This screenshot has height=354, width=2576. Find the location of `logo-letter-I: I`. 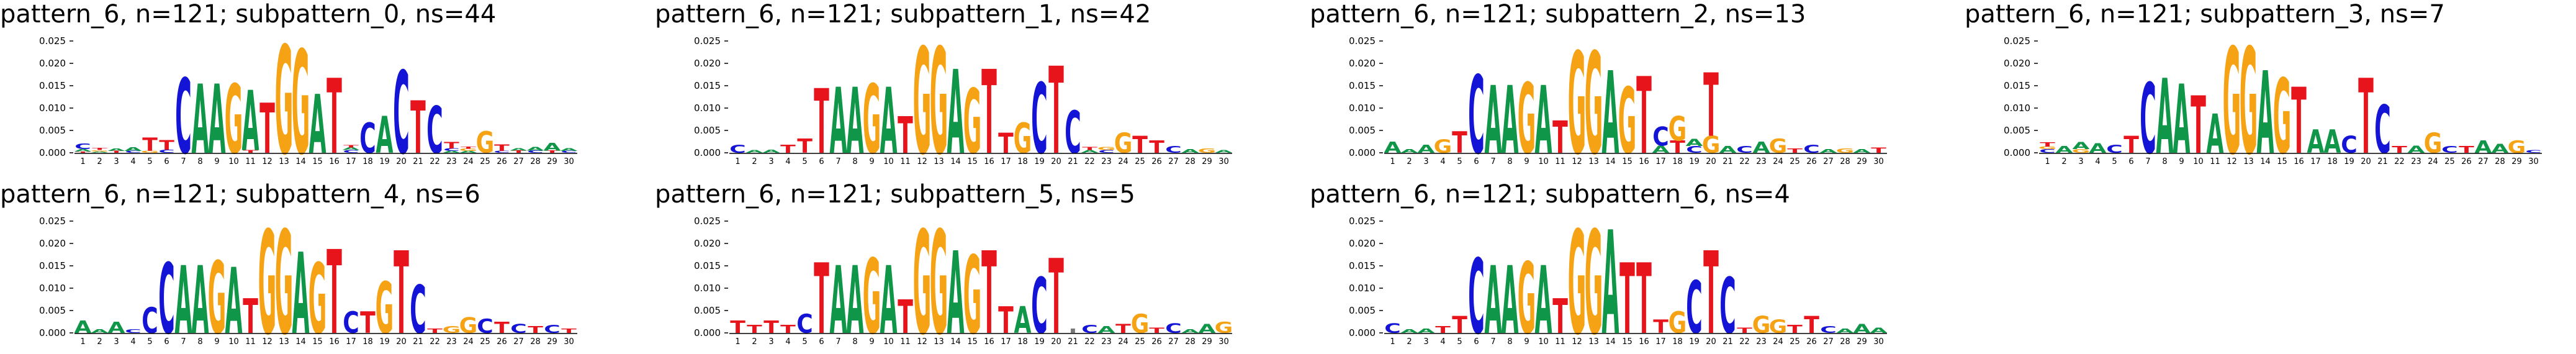

logo-letter-I: I is located at coordinates (1073, 331).